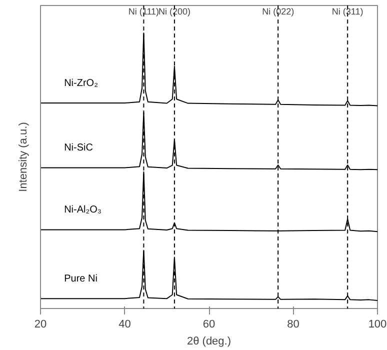 This screenshot has height=350, width=387. What do you see at coordinates (83, 210) in the screenshot?
I see `series-label: Ni-Al₂O₃` at bounding box center [83, 210].